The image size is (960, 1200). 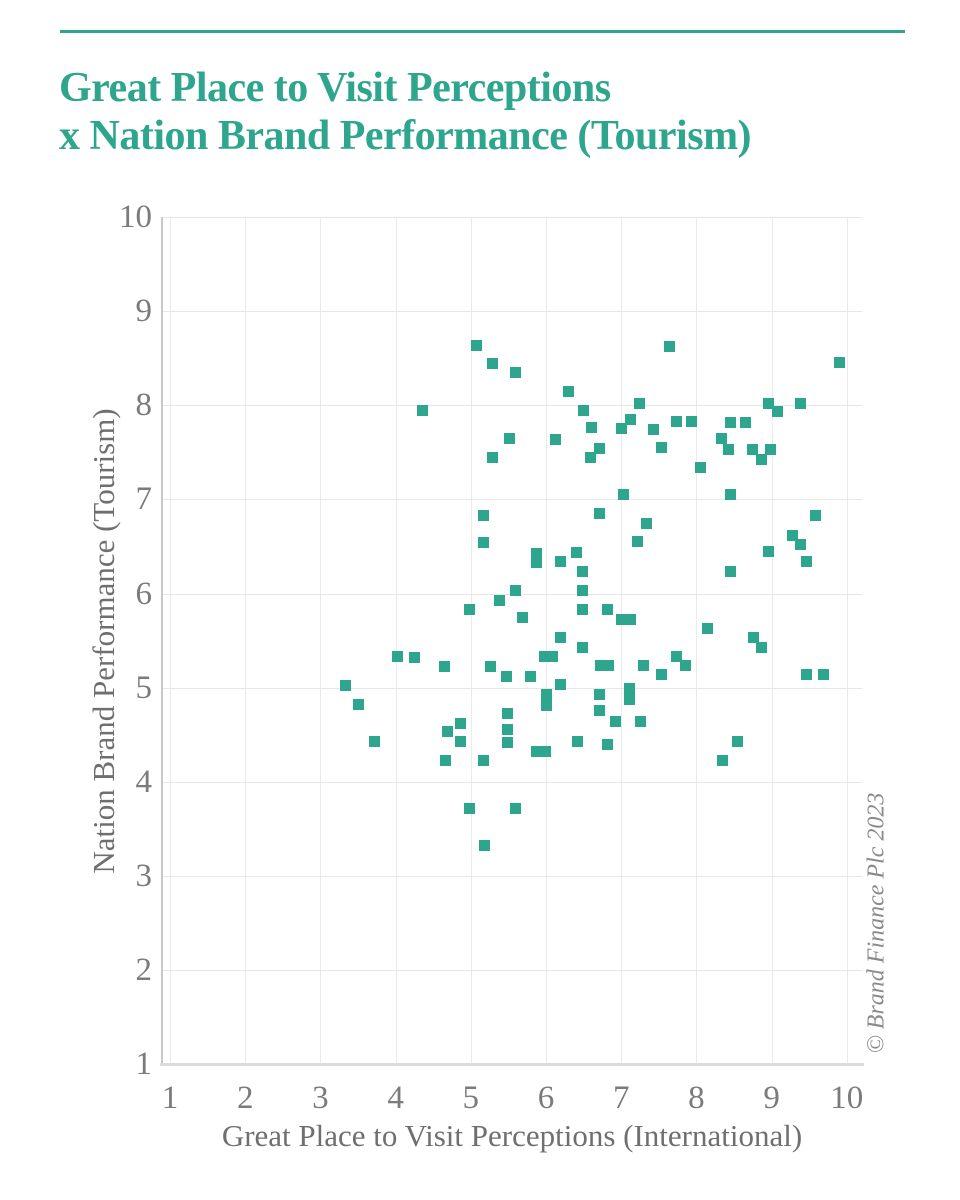 I want to click on x-tick-label: 10, so click(x=847, y=1098).